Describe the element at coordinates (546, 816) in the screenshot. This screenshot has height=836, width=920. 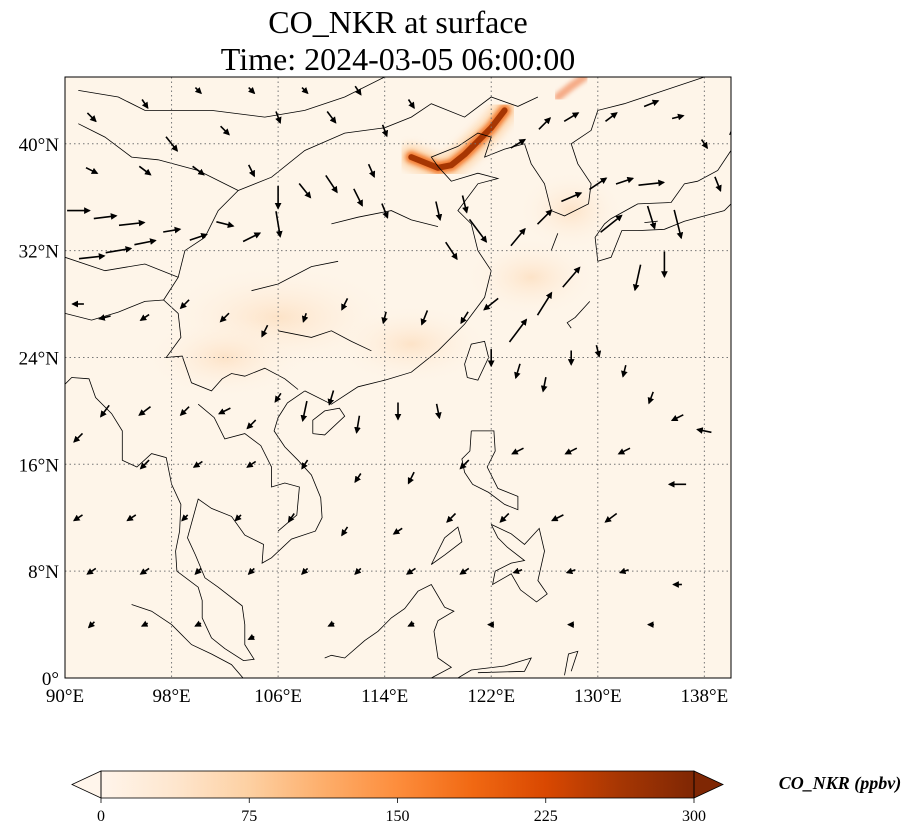
I see `colorbar-tick-label: 225` at that location.